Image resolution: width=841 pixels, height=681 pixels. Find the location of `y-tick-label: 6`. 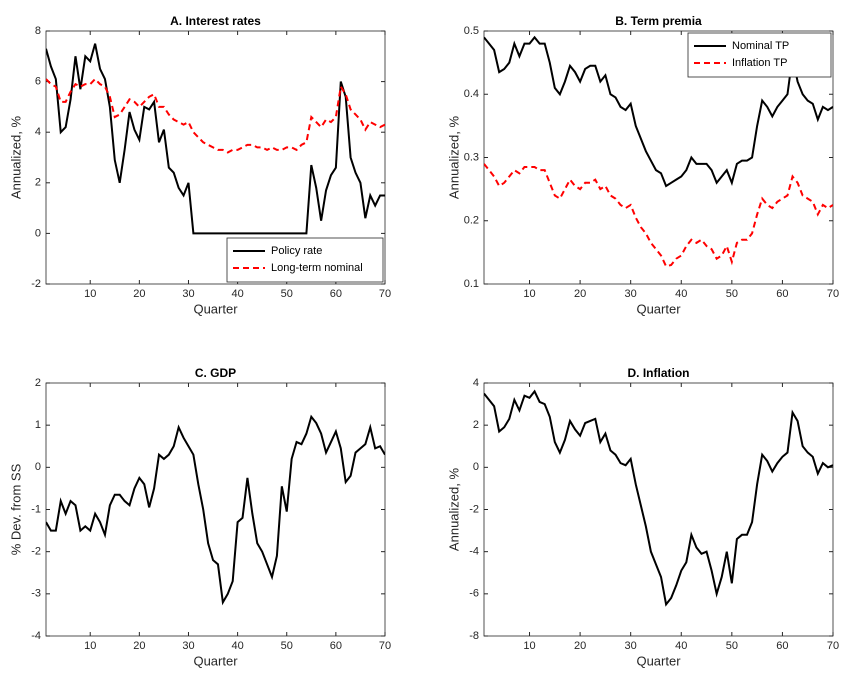

y-tick-label: 6 is located at coordinates (38, 82).